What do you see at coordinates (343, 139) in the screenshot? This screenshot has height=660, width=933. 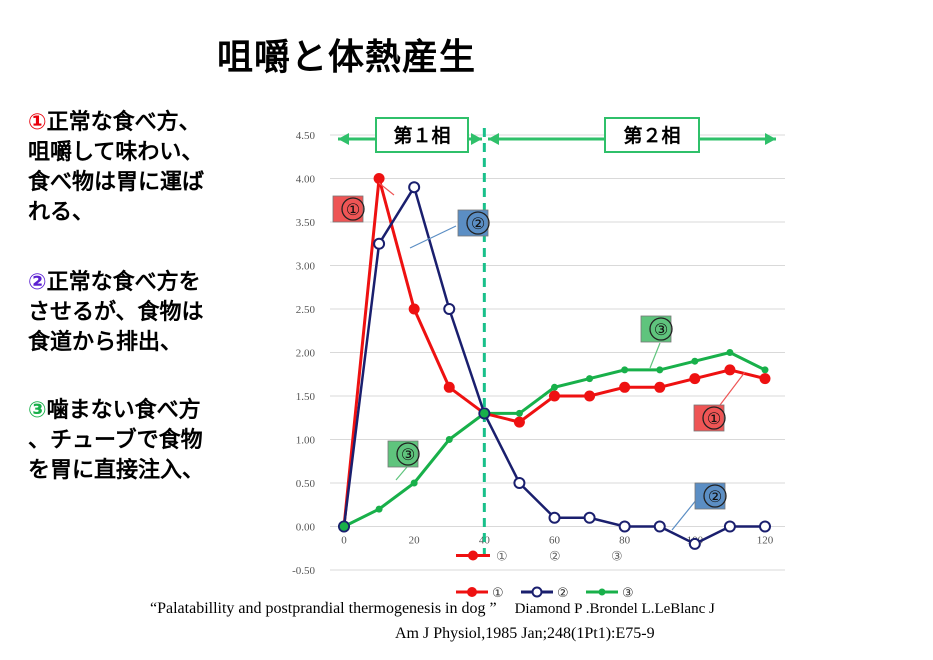 I see `phase-1-arrow-left-head` at bounding box center [343, 139].